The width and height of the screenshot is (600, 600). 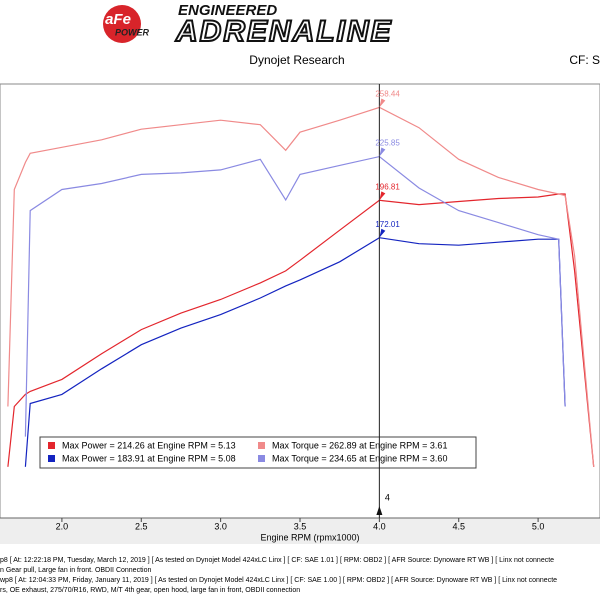 What do you see at coordinates (220, 526) in the screenshot?
I see `x-tick-label: 3.0` at bounding box center [220, 526].